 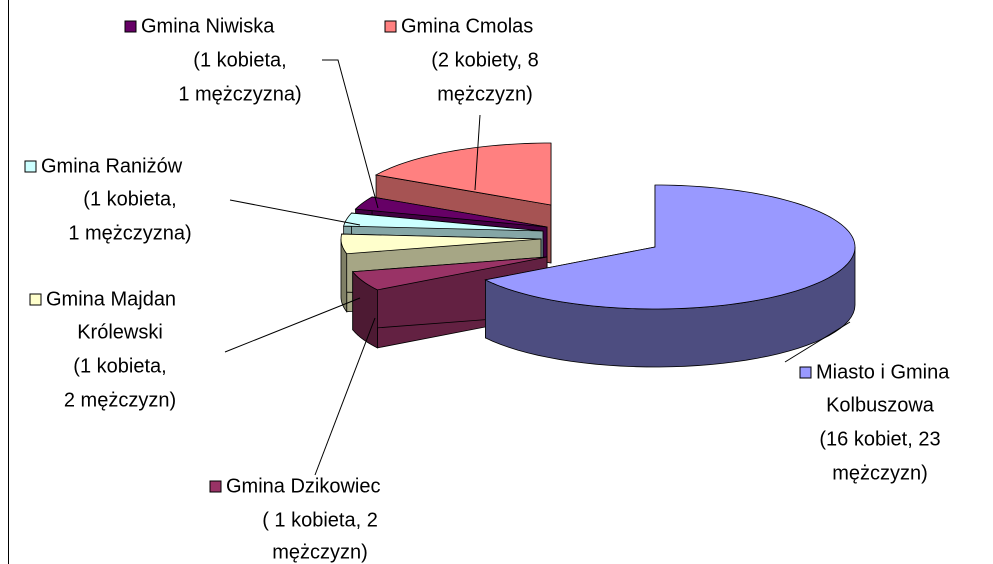 I want to click on slice-label: ( 1 kobieta, 2, so click(x=320, y=520).